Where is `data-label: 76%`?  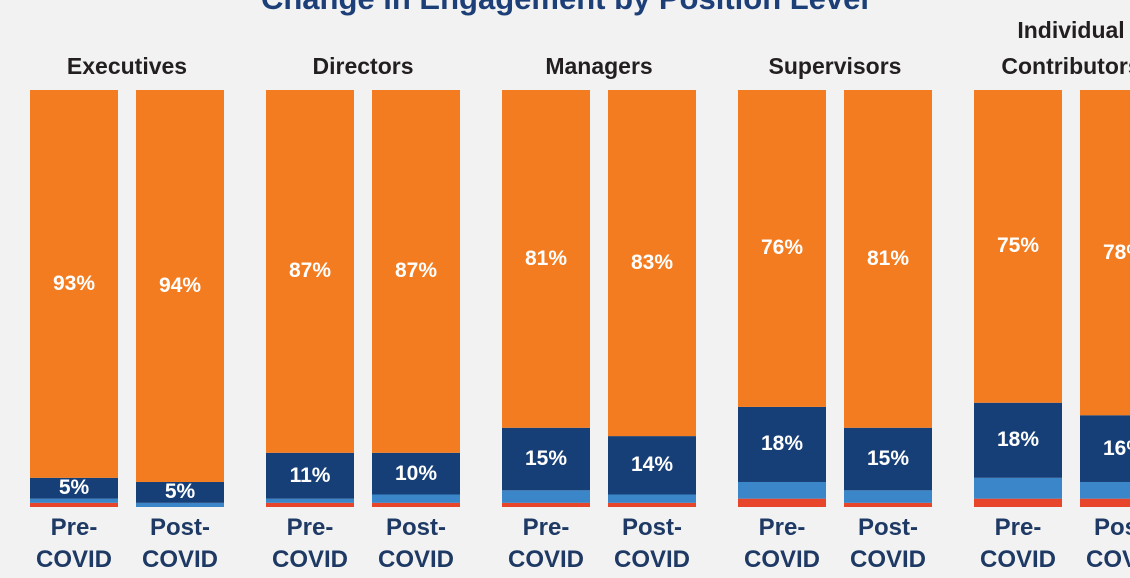 data-label: 76% is located at coordinates (782, 248).